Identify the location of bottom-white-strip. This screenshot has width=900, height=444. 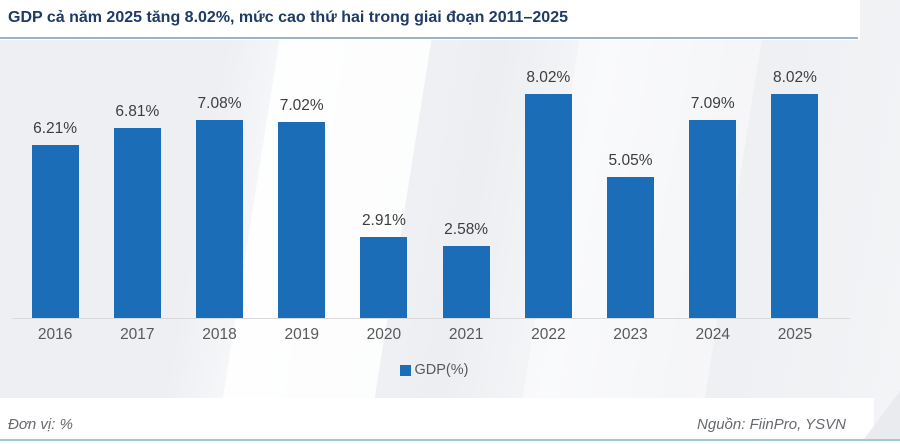
(450, 442).